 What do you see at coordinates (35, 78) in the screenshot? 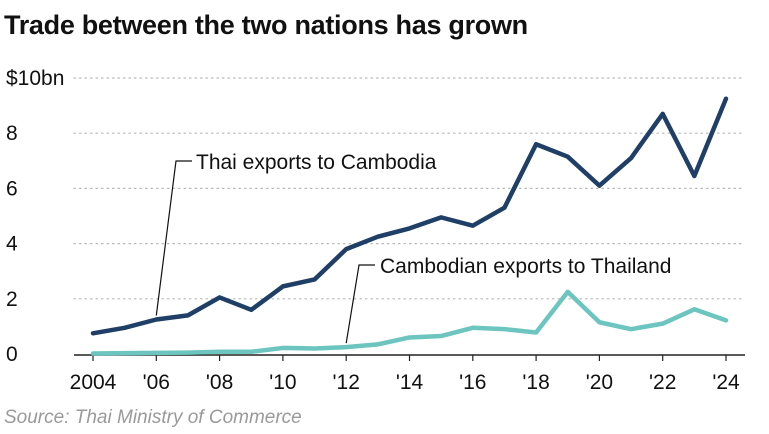
I see `y-tick-label: $10bn` at bounding box center [35, 78].